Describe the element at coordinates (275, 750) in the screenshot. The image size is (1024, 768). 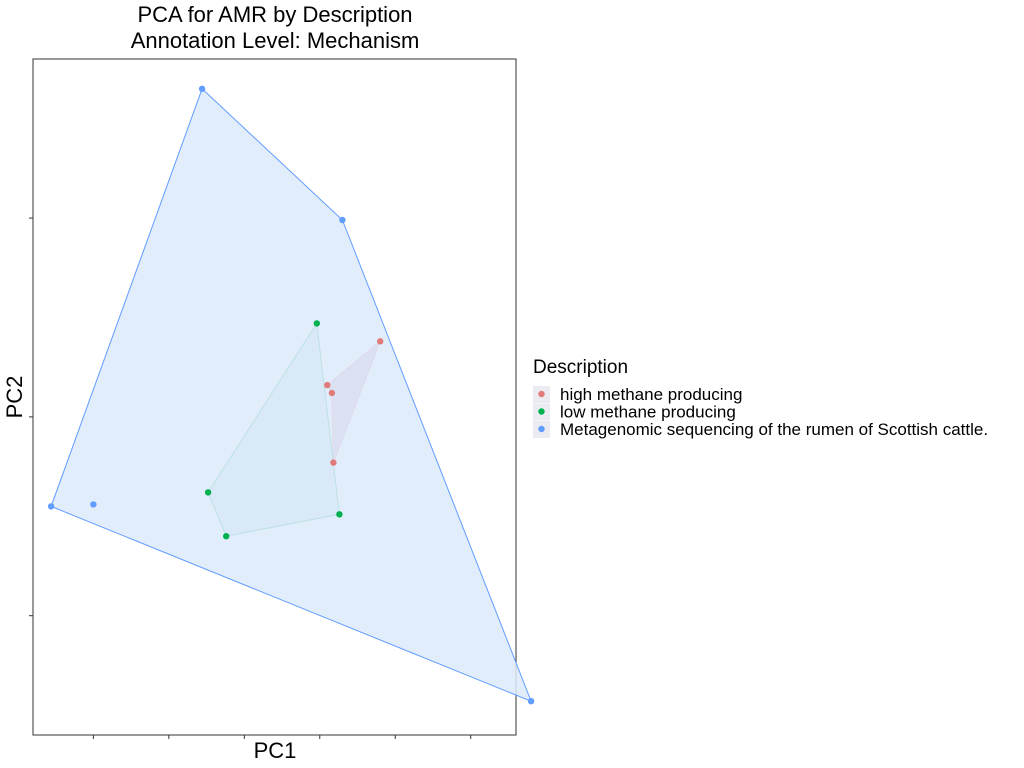
I see `x-axis-title: PC1` at that location.